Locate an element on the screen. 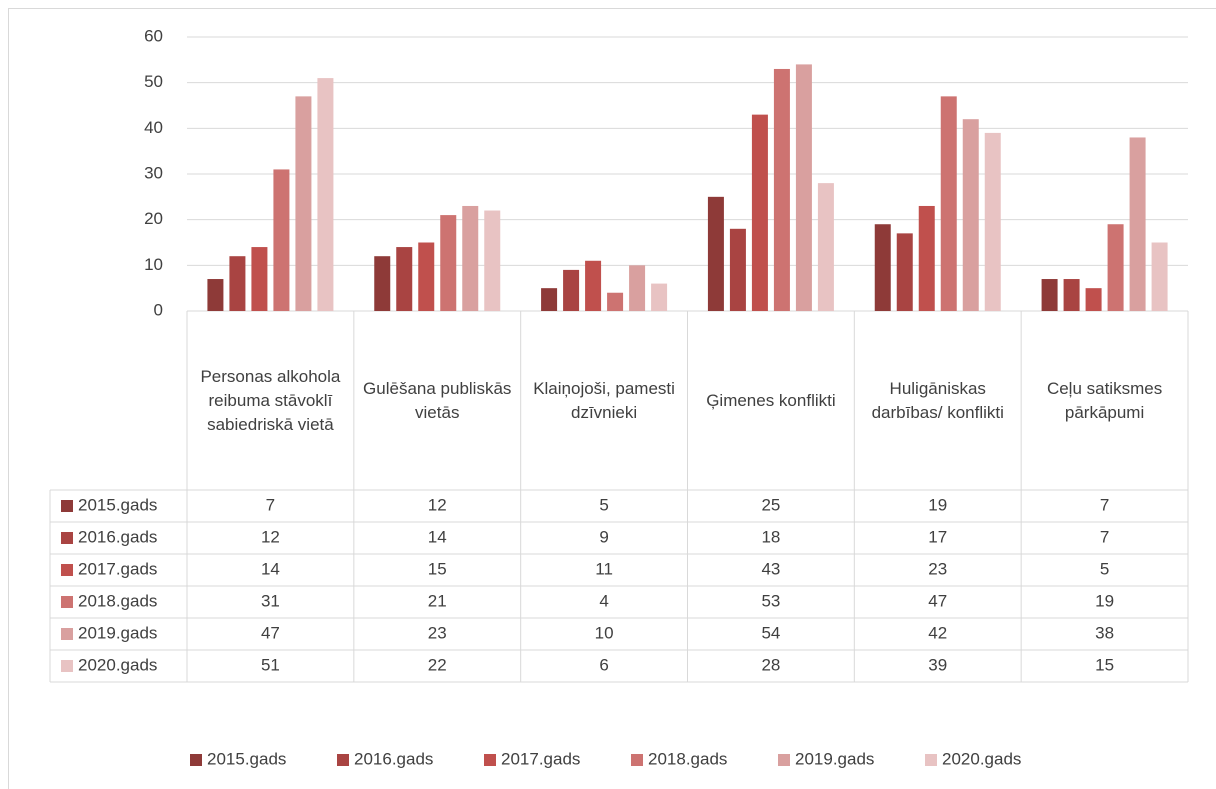 The width and height of the screenshot is (1216, 789). y-tick-label: 50 is located at coordinates (153, 81).